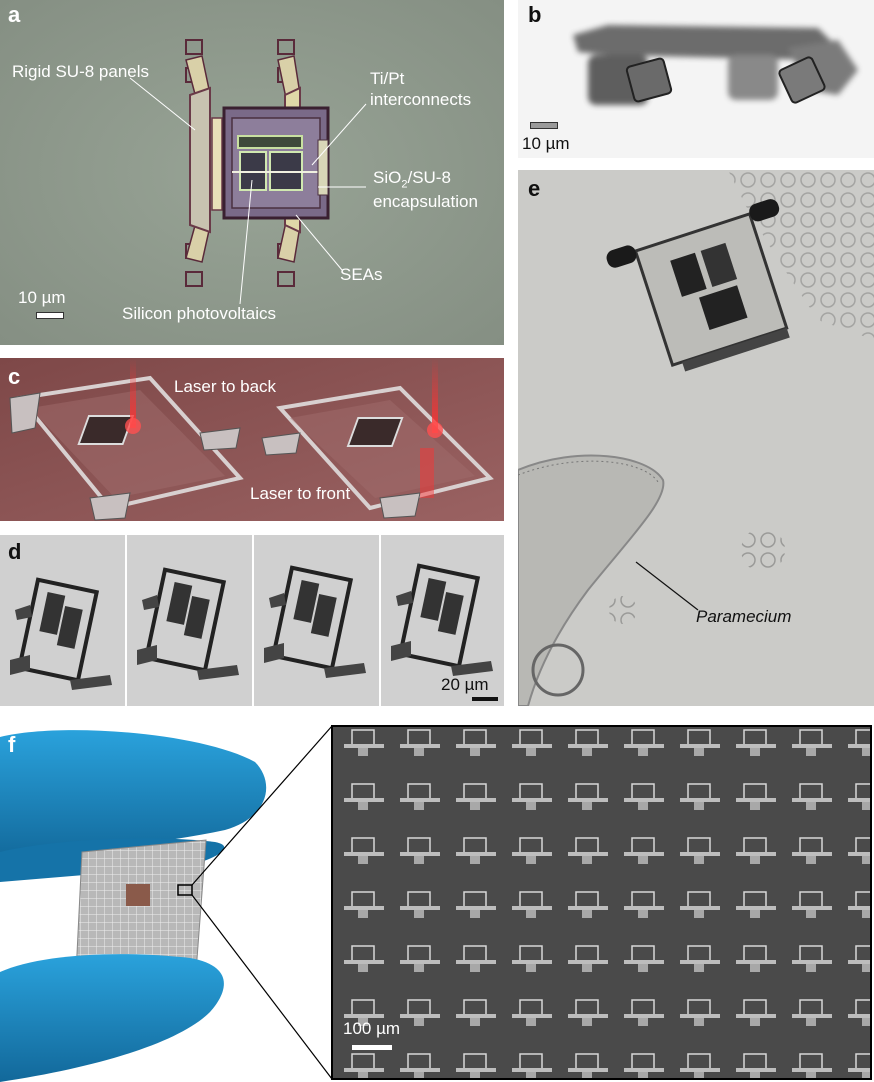 The image size is (874, 1082). Describe the element at coordinates (485, 699) in the screenshot. I see `panel-d-scale-bar` at that location.